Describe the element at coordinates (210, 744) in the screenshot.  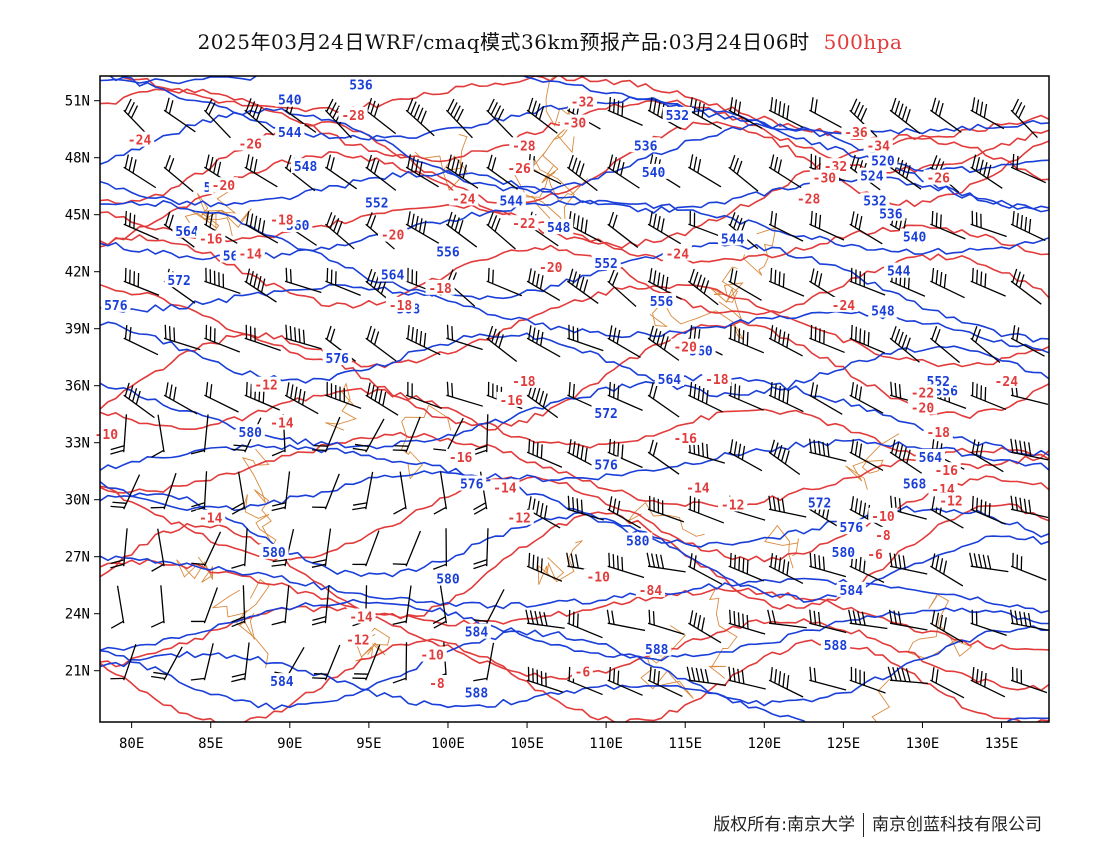
I see `lon-tick-label: 85E` at that location.